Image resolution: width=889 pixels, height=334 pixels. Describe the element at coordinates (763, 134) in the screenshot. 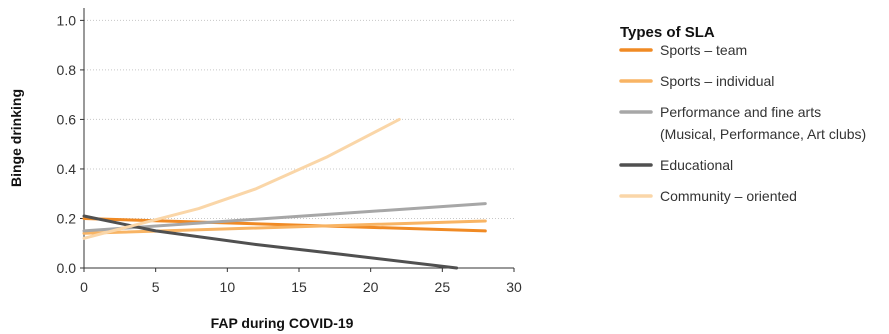

I see `legend-label: (Musical, Performance, Art clubs)` at that location.